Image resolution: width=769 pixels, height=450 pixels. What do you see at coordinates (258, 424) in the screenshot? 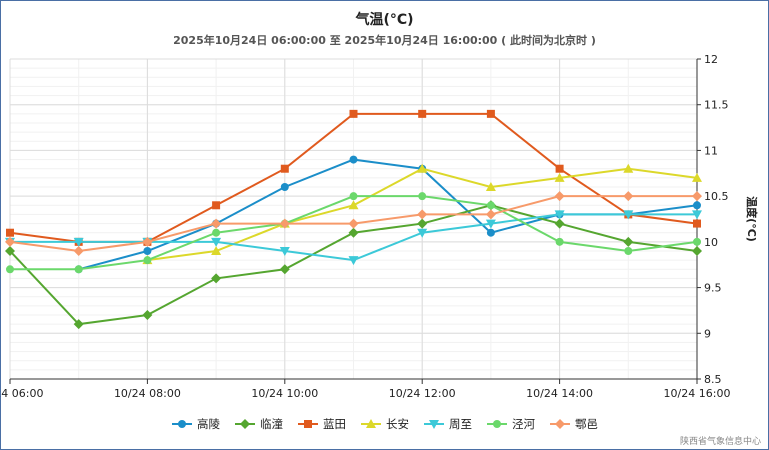
I see `legend-item: 临潼` at bounding box center [258, 424].